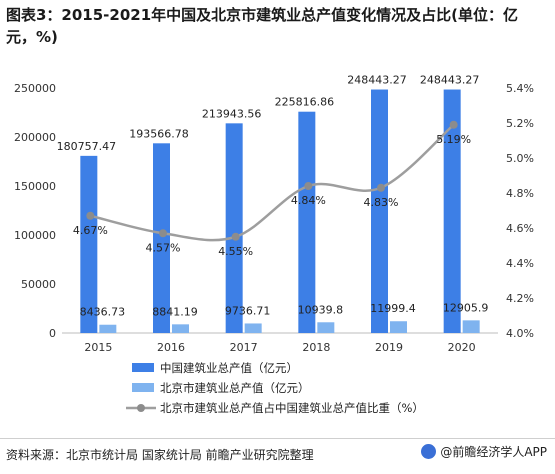 The width and height of the screenshot is (555, 474). I want to click on ratio-label: 4.83%, so click(381, 202).